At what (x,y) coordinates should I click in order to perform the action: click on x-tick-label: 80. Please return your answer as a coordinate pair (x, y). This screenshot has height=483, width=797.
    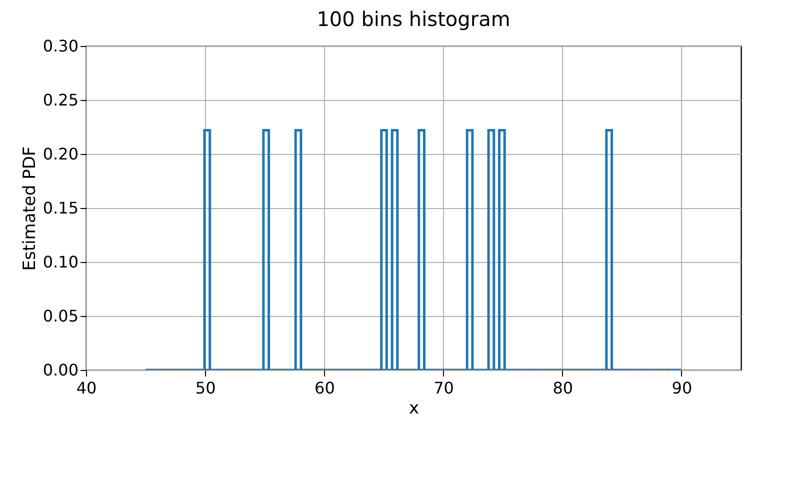
    Looking at the image, I should click on (563, 388).